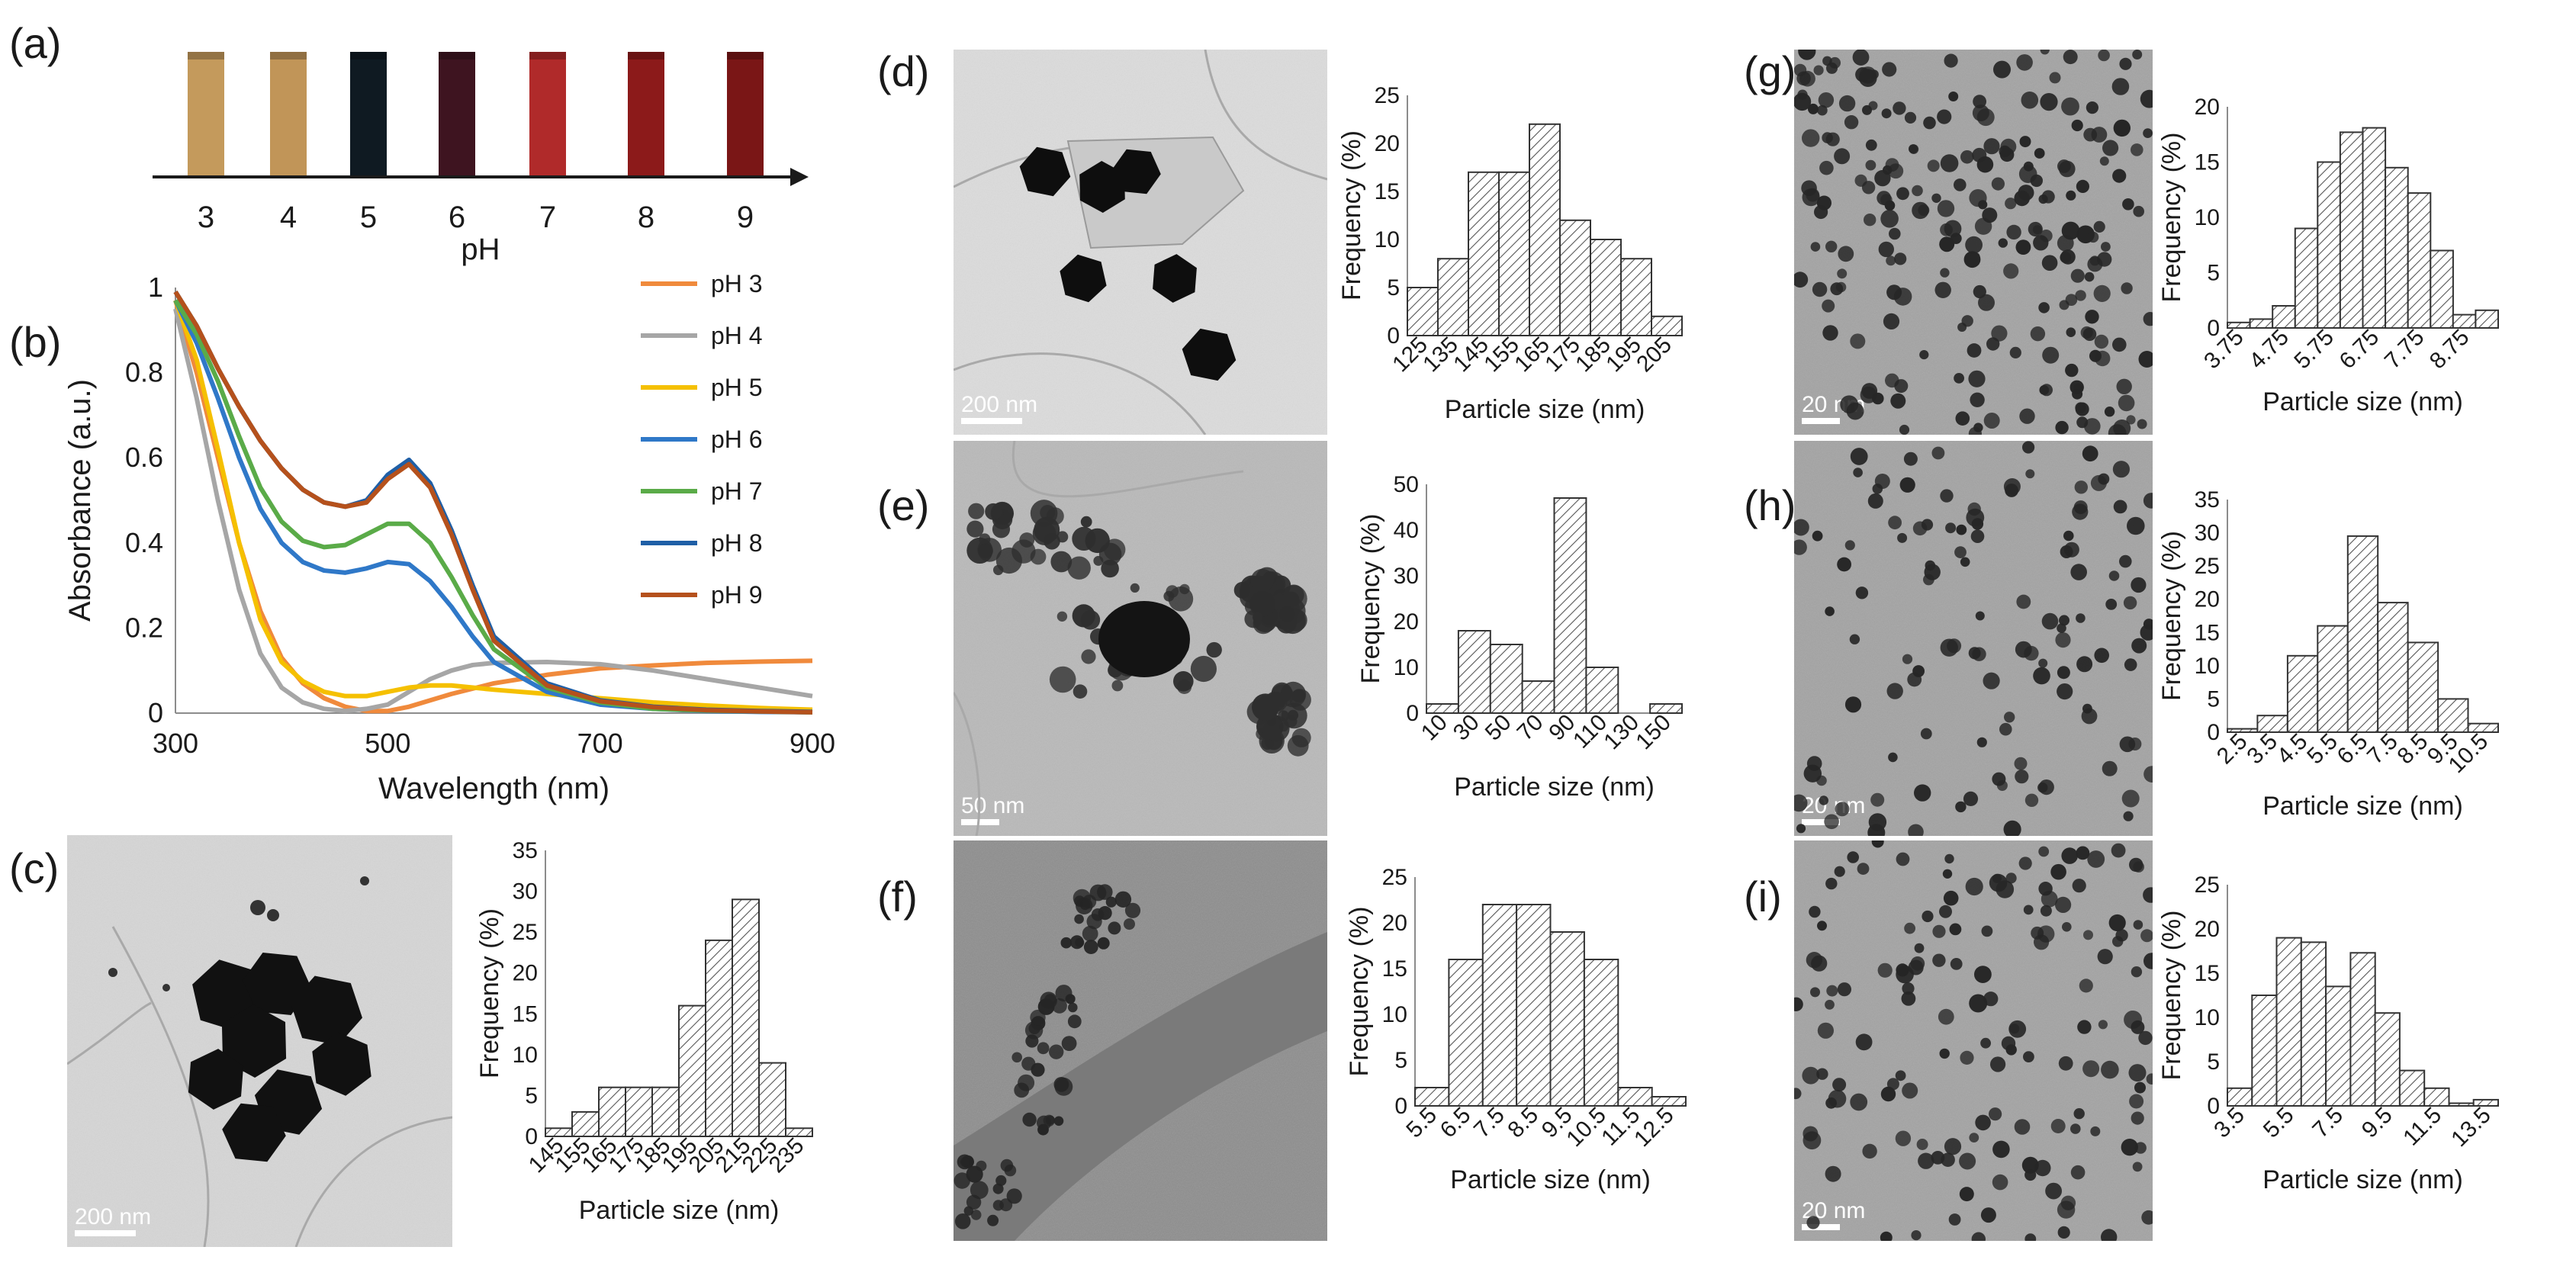 The height and width of the screenshot is (1263, 2576). I want to click on x-tick-label: 30, so click(1466, 728).